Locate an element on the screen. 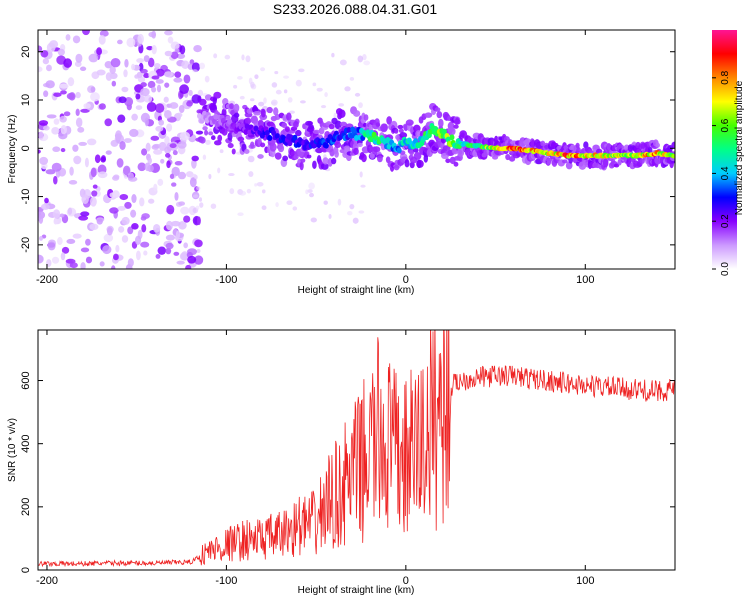  figure-title: S233.2026.088.04.31.G01 is located at coordinates (355, 9).